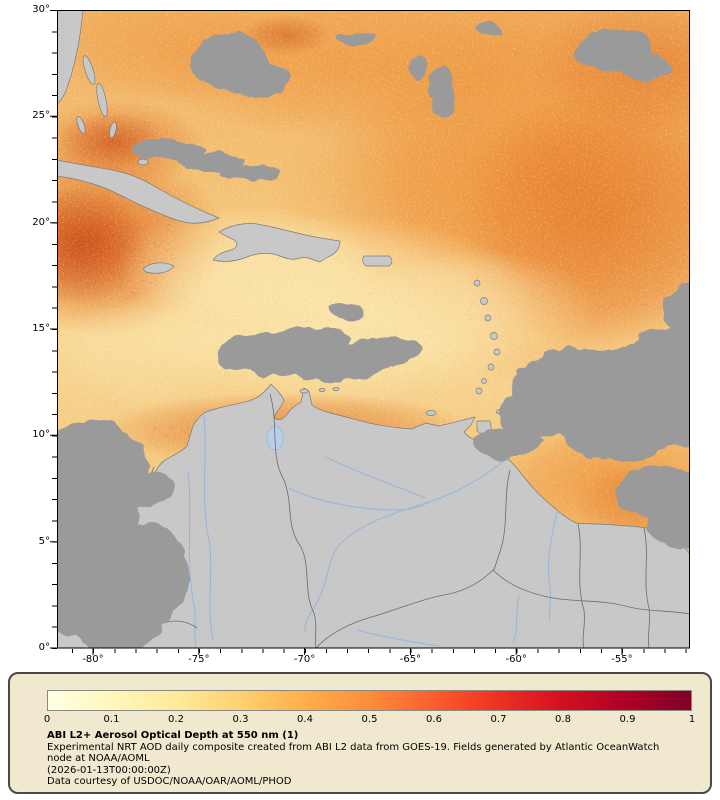 This screenshot has height=800, width=720. I want to click on colorbar-tick: 1, so click(692, 719).